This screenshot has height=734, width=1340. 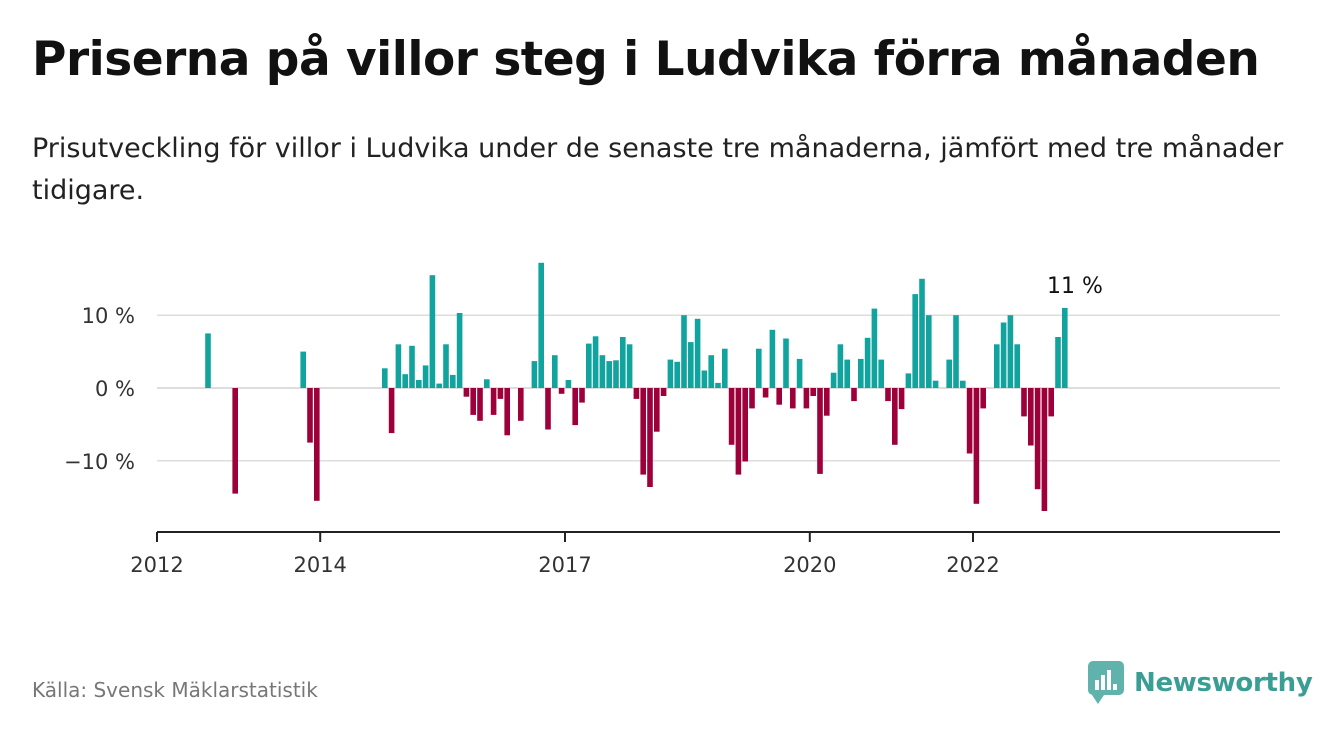 I want to click on brand-name: Newsworthy, so click(x=1223, y=683).